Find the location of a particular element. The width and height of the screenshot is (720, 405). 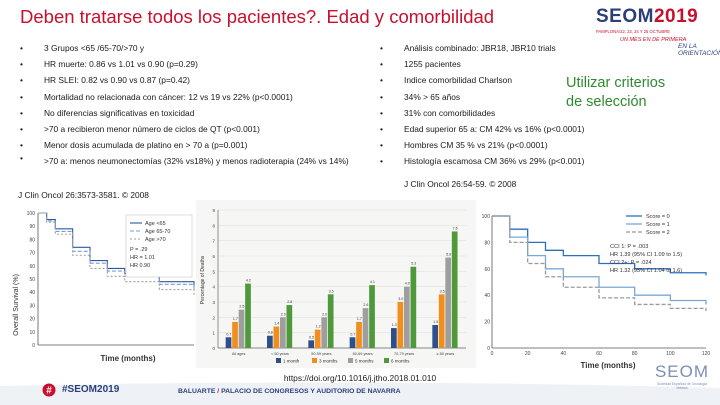

citation-right: J Clin Oncol 26:54-59. © 2008 is located at coordinates (460, 184).